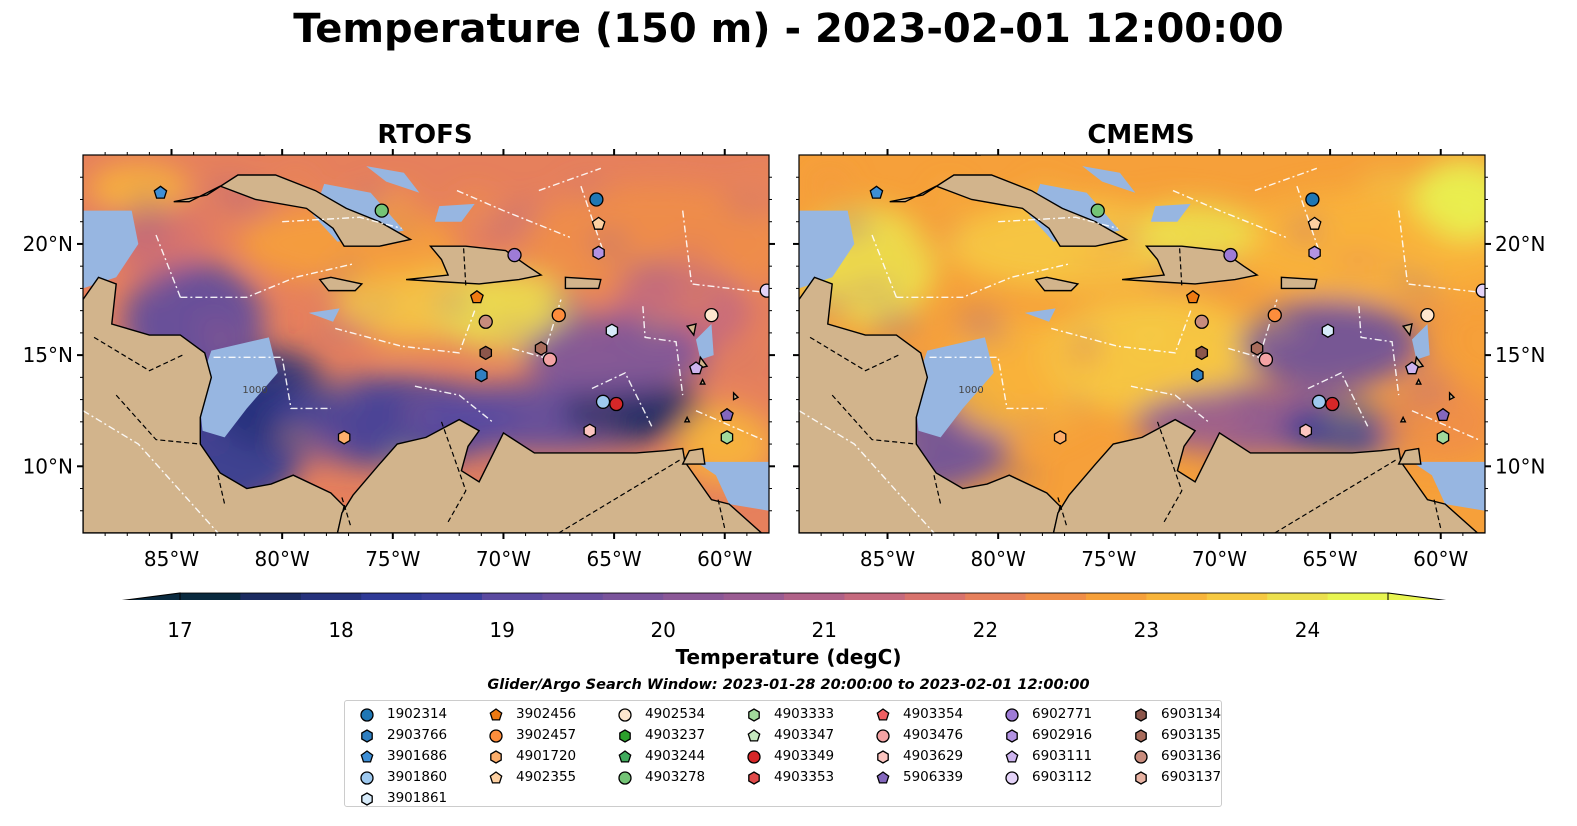 The height and width of the screenshot is (826, 1577). Describe the element at coordinates (1191, 714) in the screenshot. I see `legend-label: 6903134` at that location.